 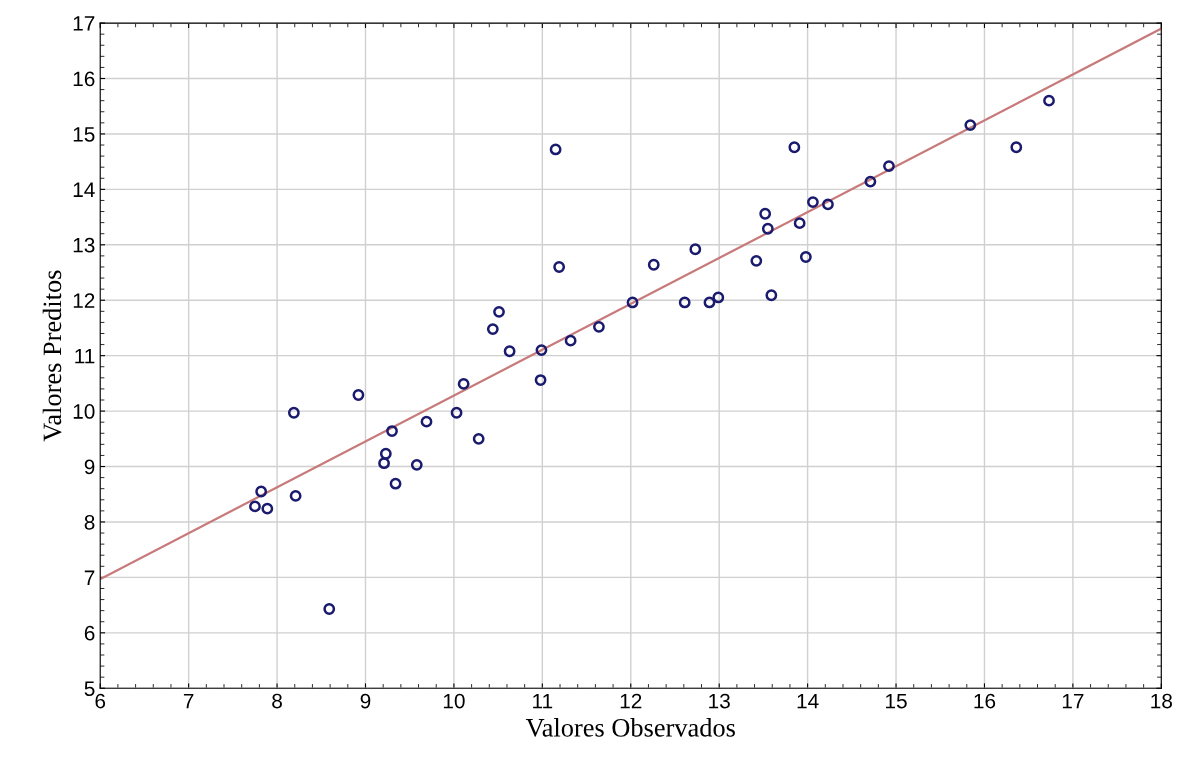 I want to click on y-tick-label: 5, so click(x=89, y=689).